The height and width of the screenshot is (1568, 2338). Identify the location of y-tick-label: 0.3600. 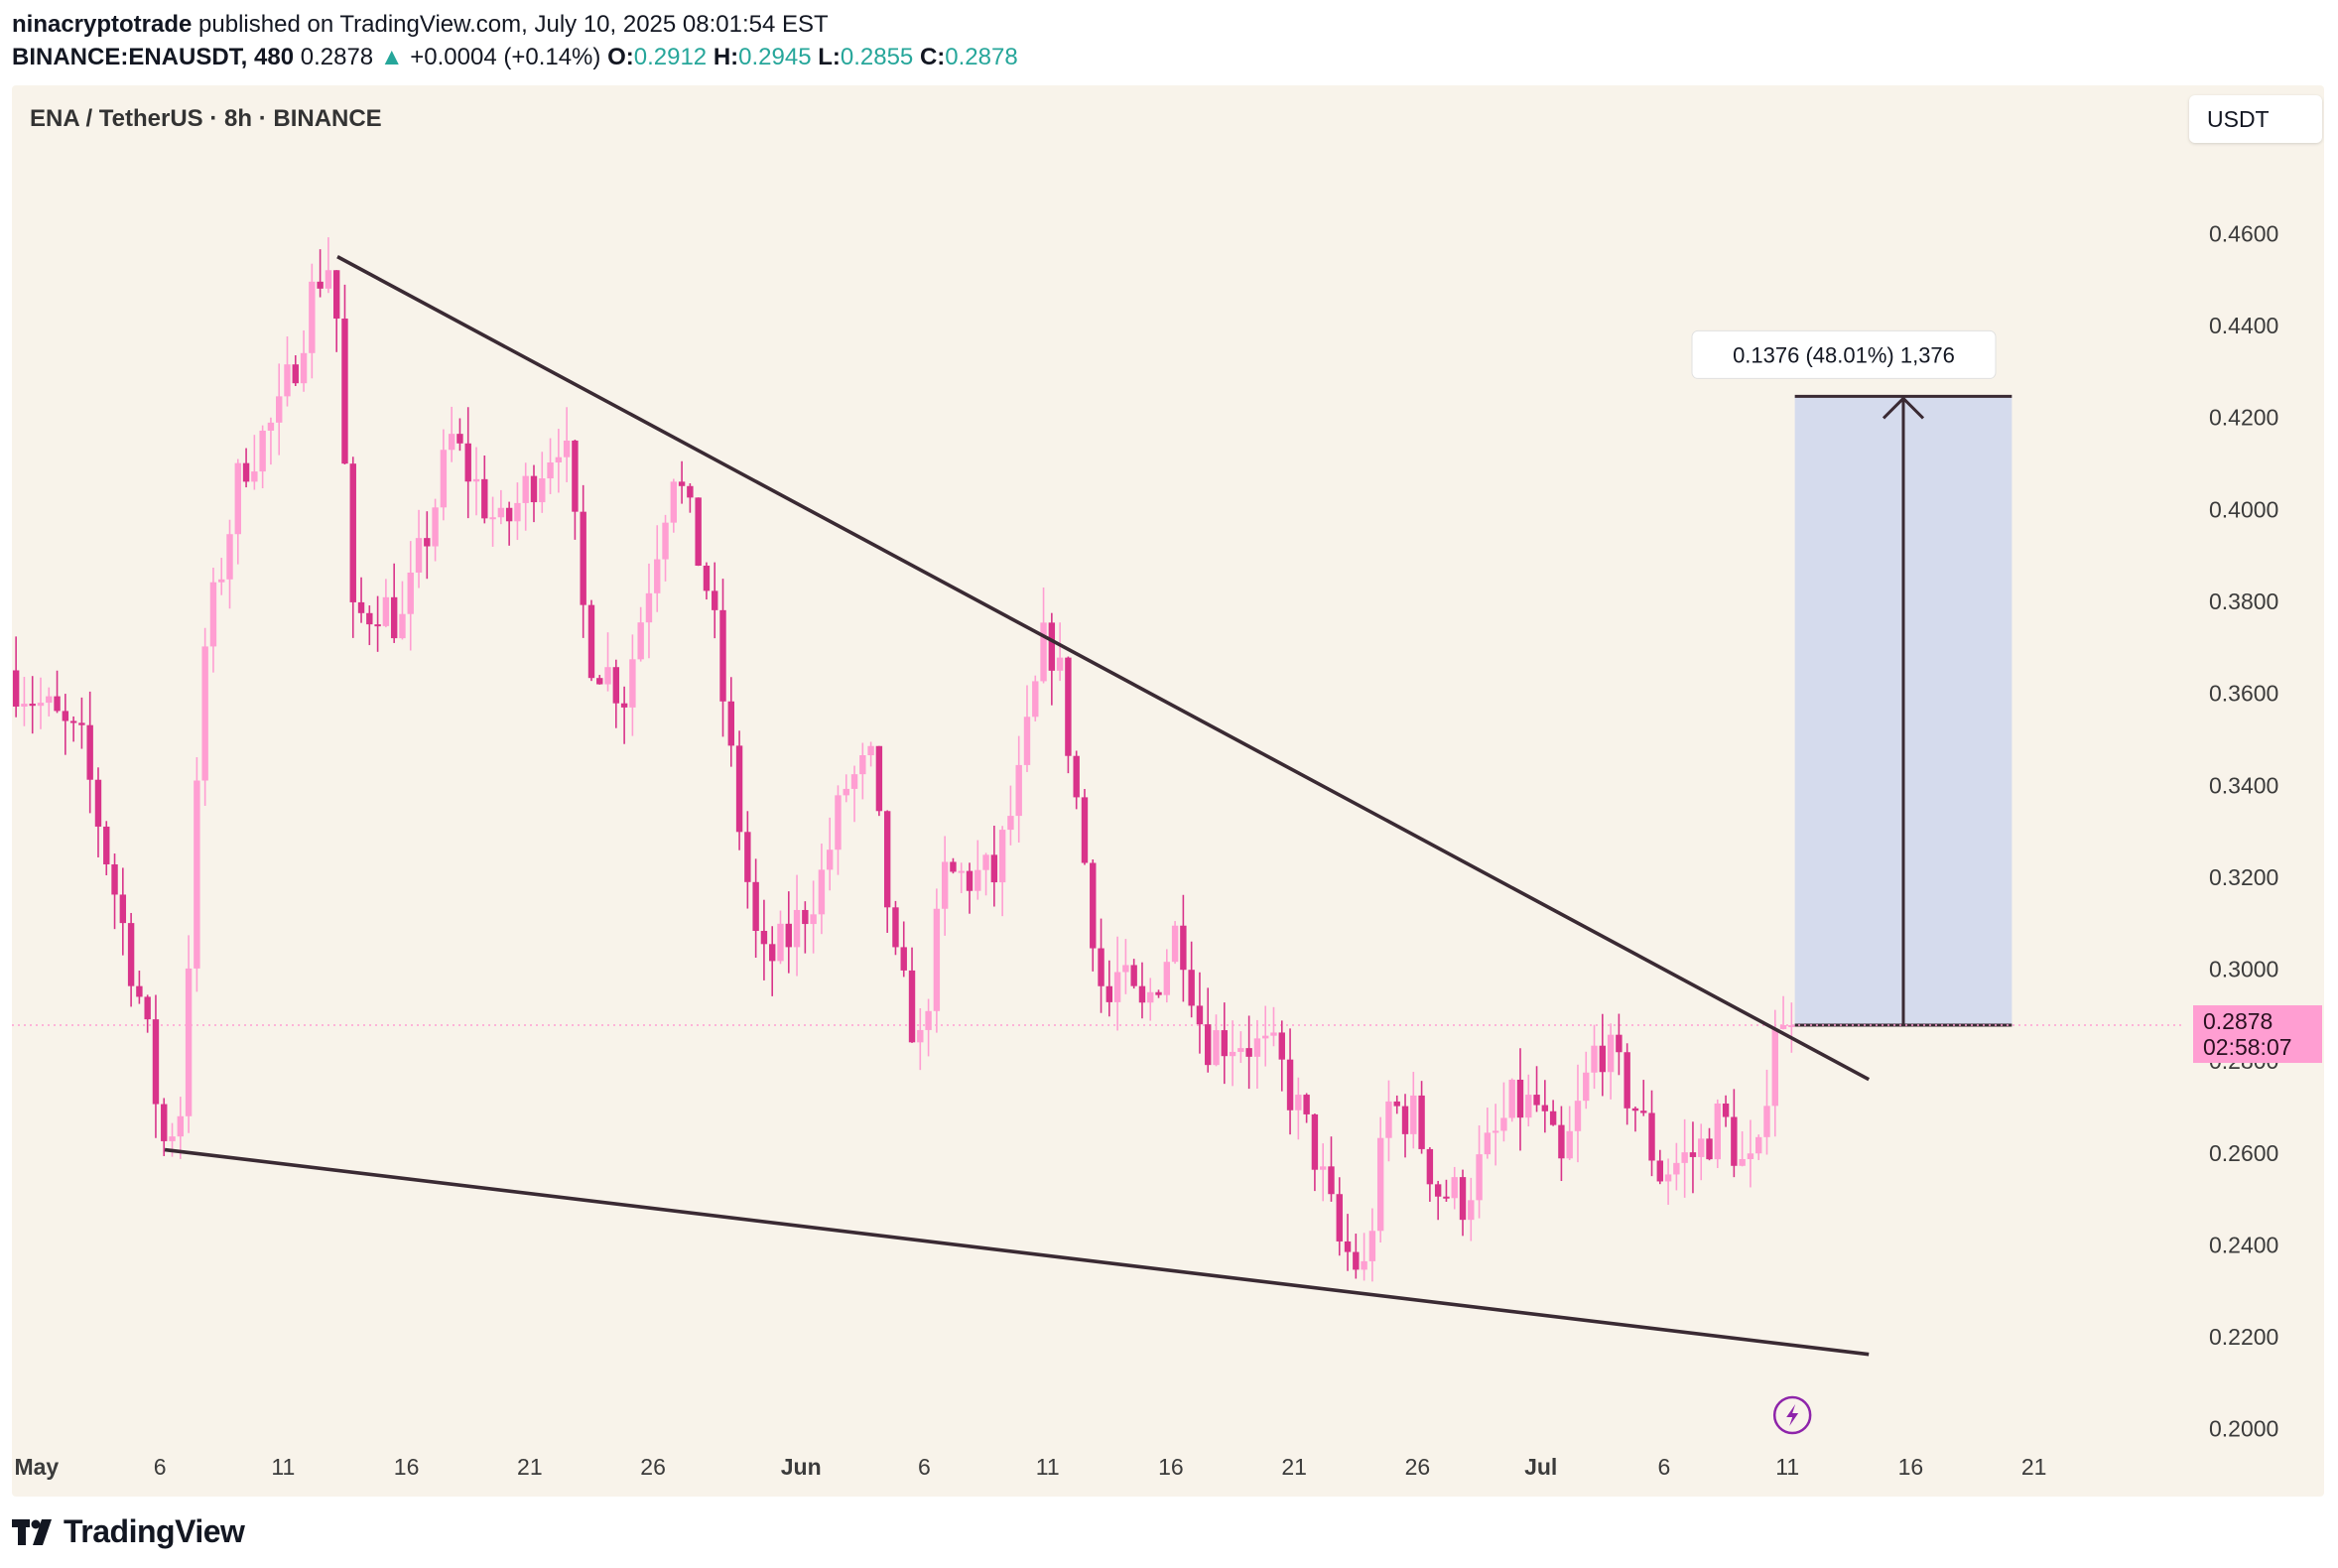
(2243, 694).